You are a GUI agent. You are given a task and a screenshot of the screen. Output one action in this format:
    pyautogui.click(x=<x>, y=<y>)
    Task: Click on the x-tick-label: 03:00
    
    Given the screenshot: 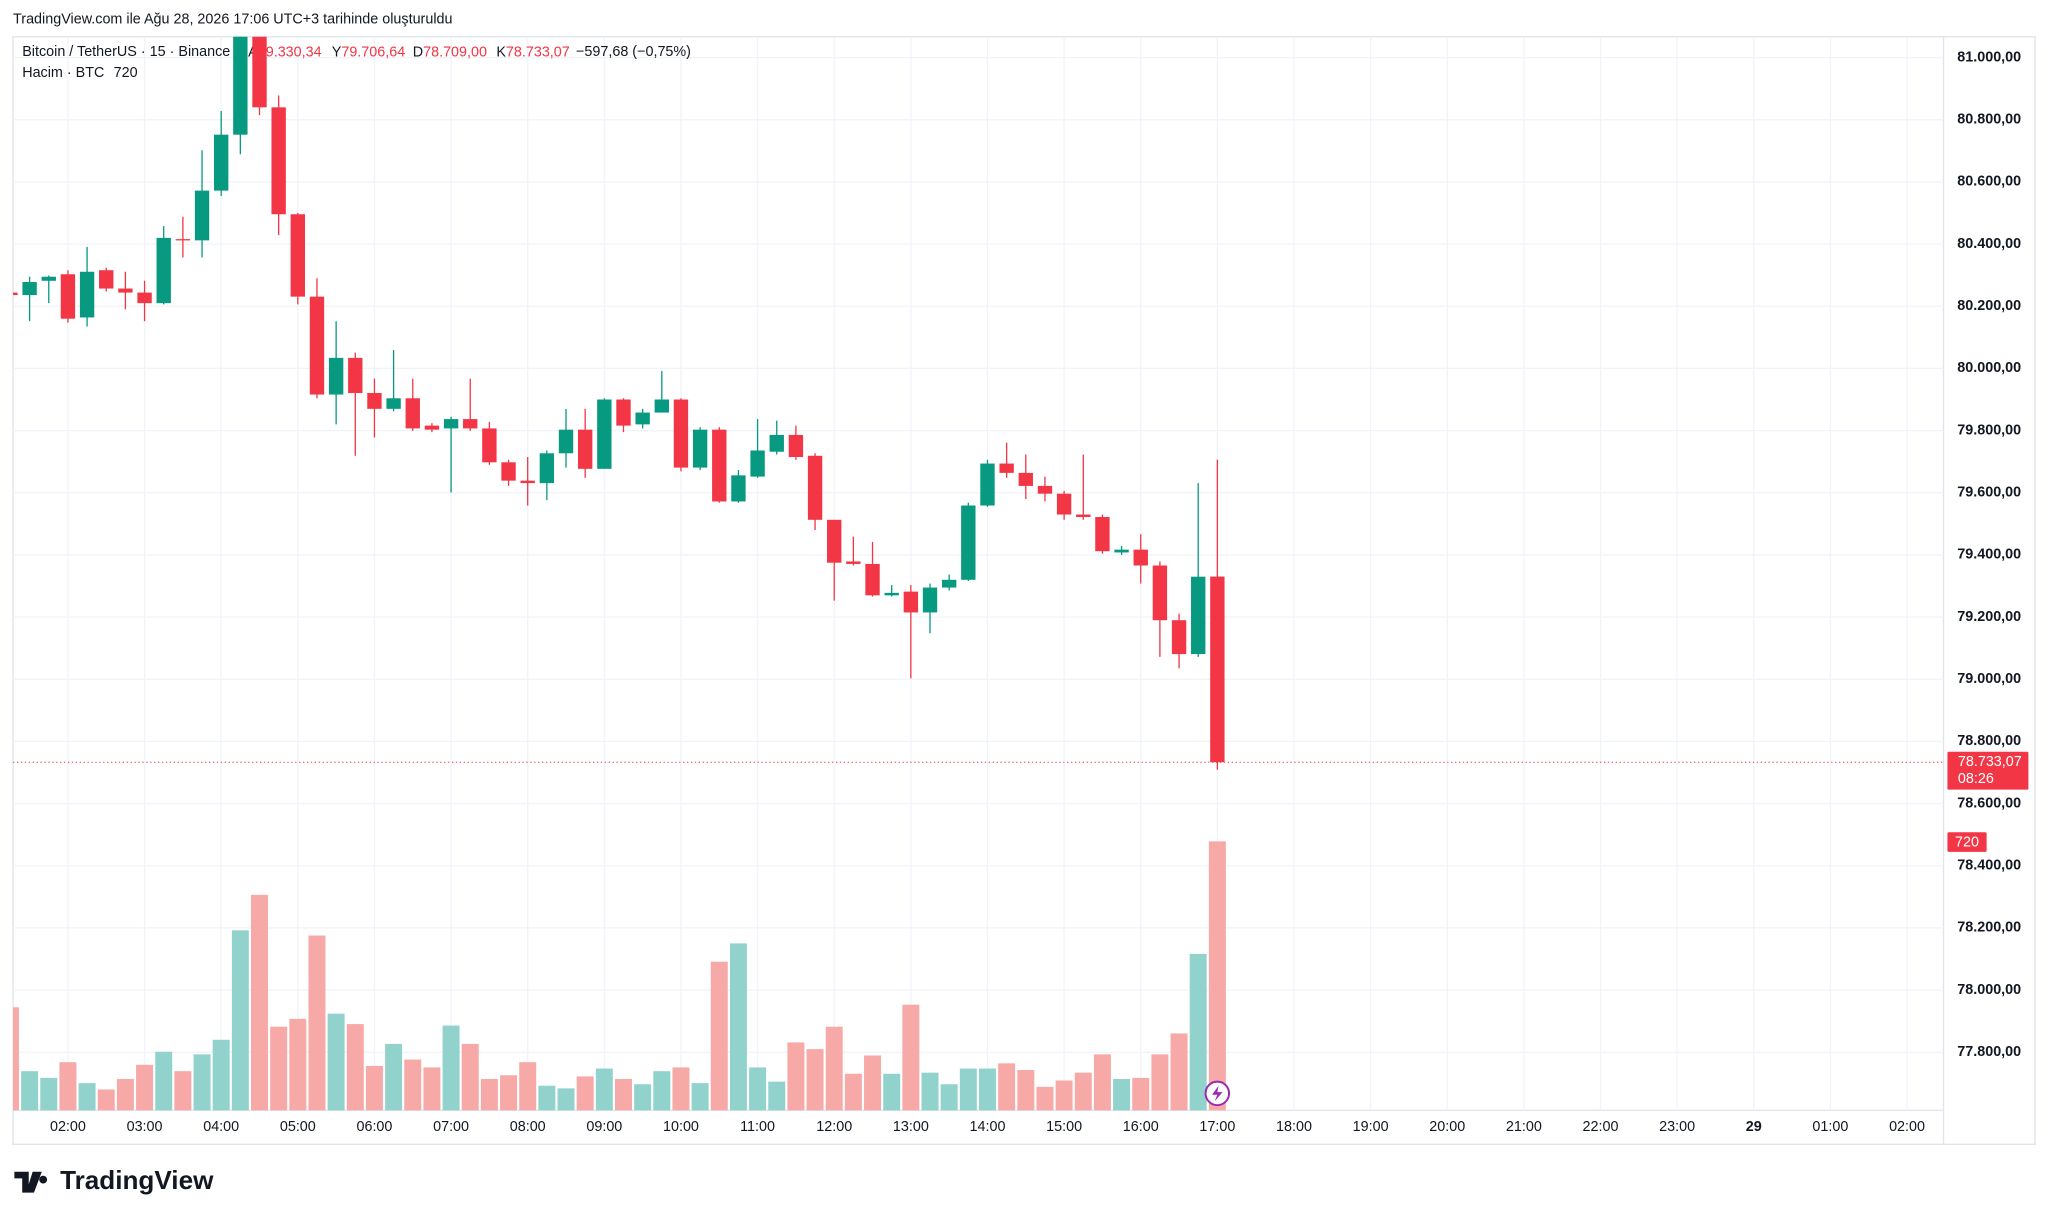 What is the action you would take?
    pyautogui.click(x=145, y=1127)
    